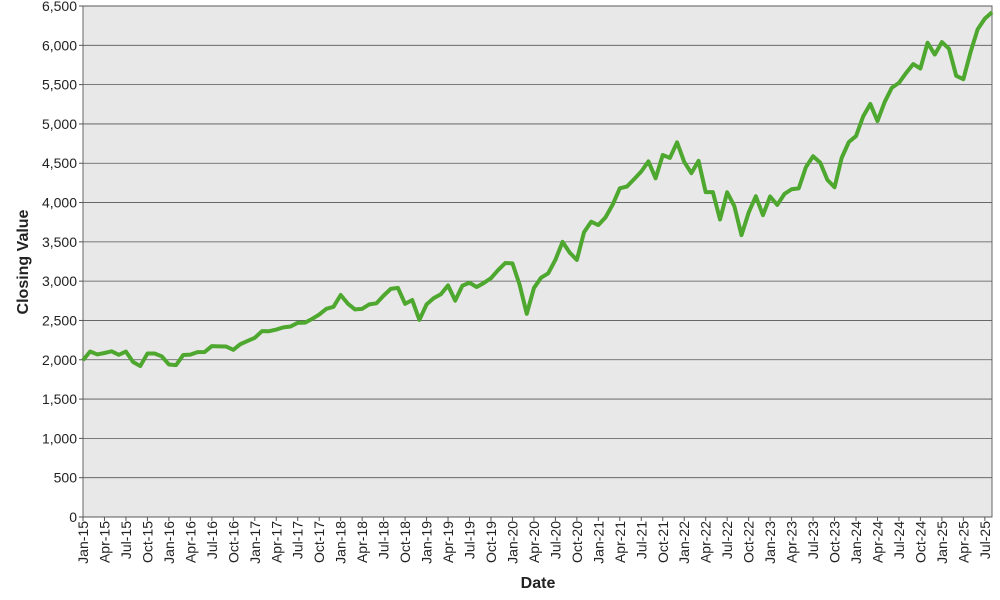 This screenshot has height=600, width=1000. I want to click on x-tick-label: Apr-21, so click(620, 542).